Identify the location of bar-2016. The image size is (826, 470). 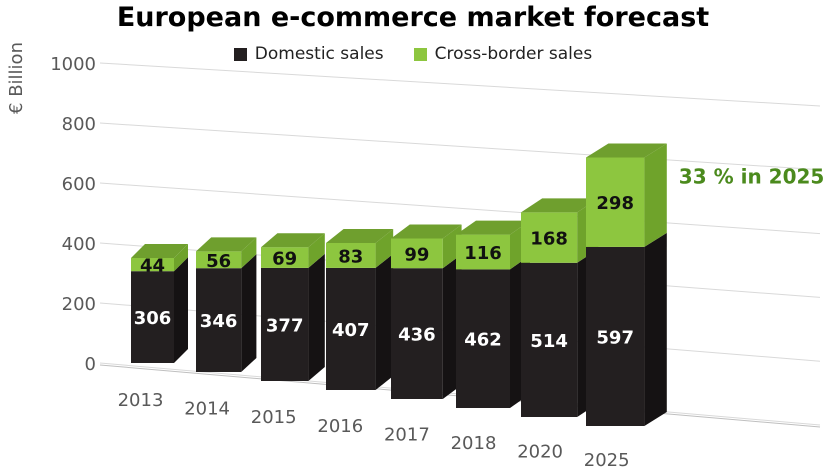
(360, 309).